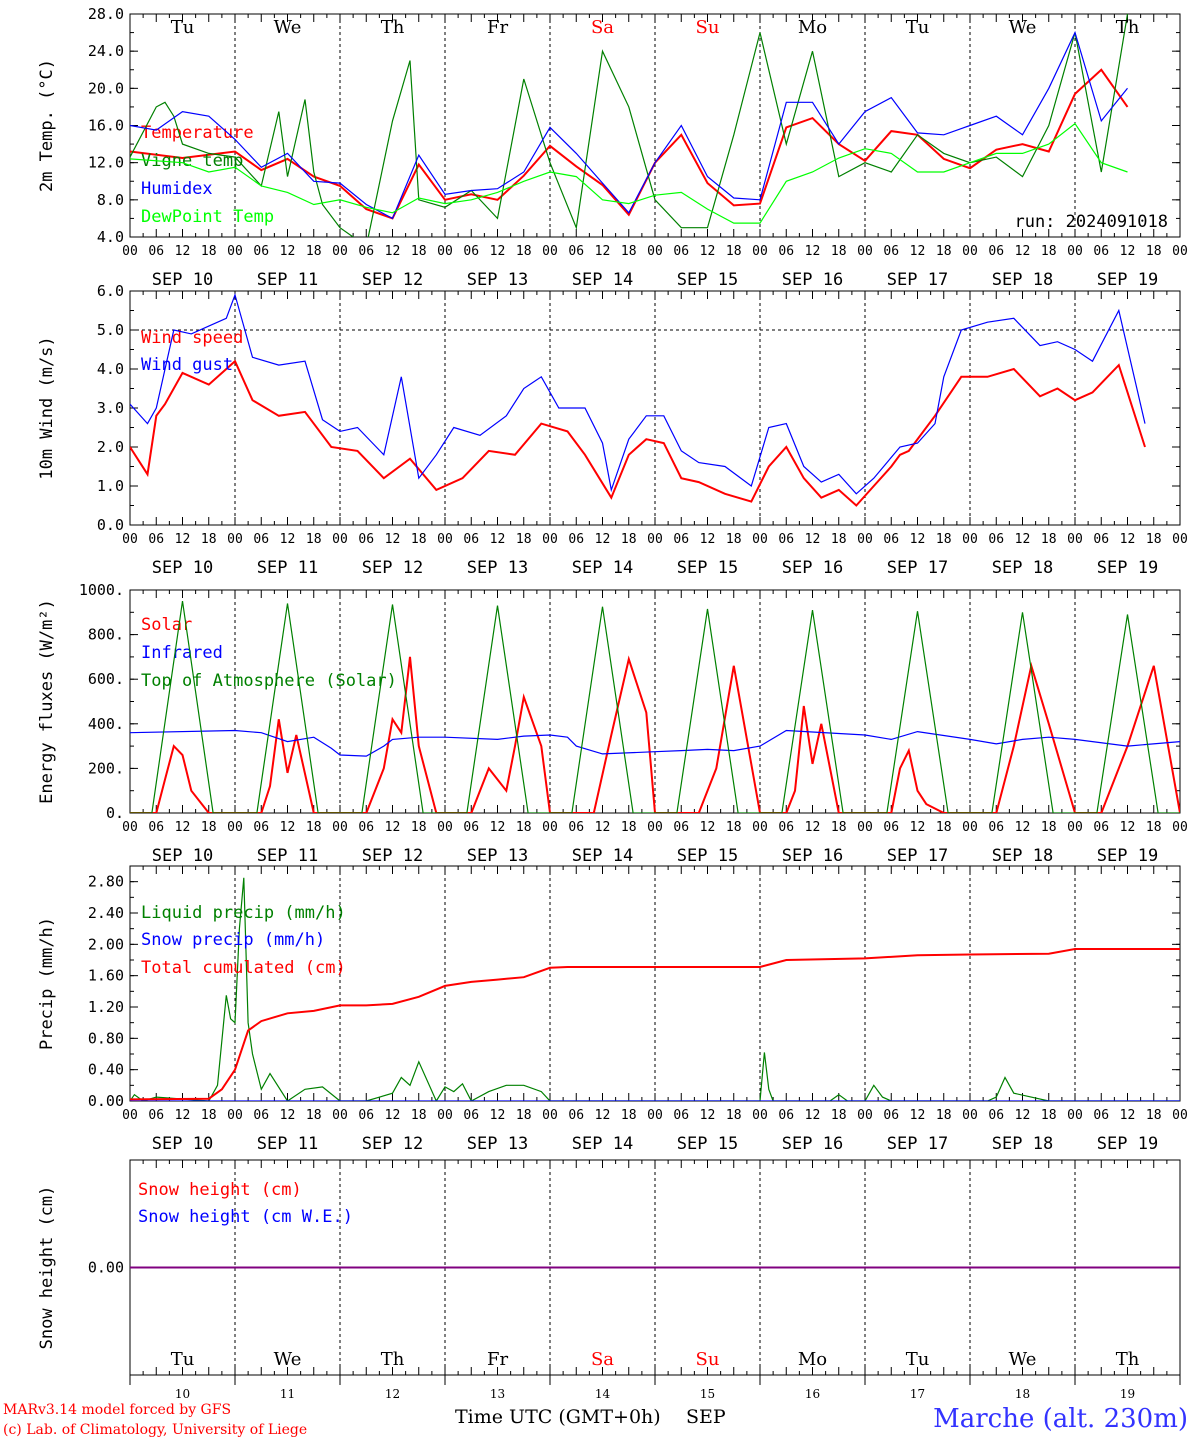 Image resolution: width=1194 pixels, height=1440 pixels. Describe the element at coordinates (192, 338) in the screenshot. I see `legend-entry: Wind speed` at that location.